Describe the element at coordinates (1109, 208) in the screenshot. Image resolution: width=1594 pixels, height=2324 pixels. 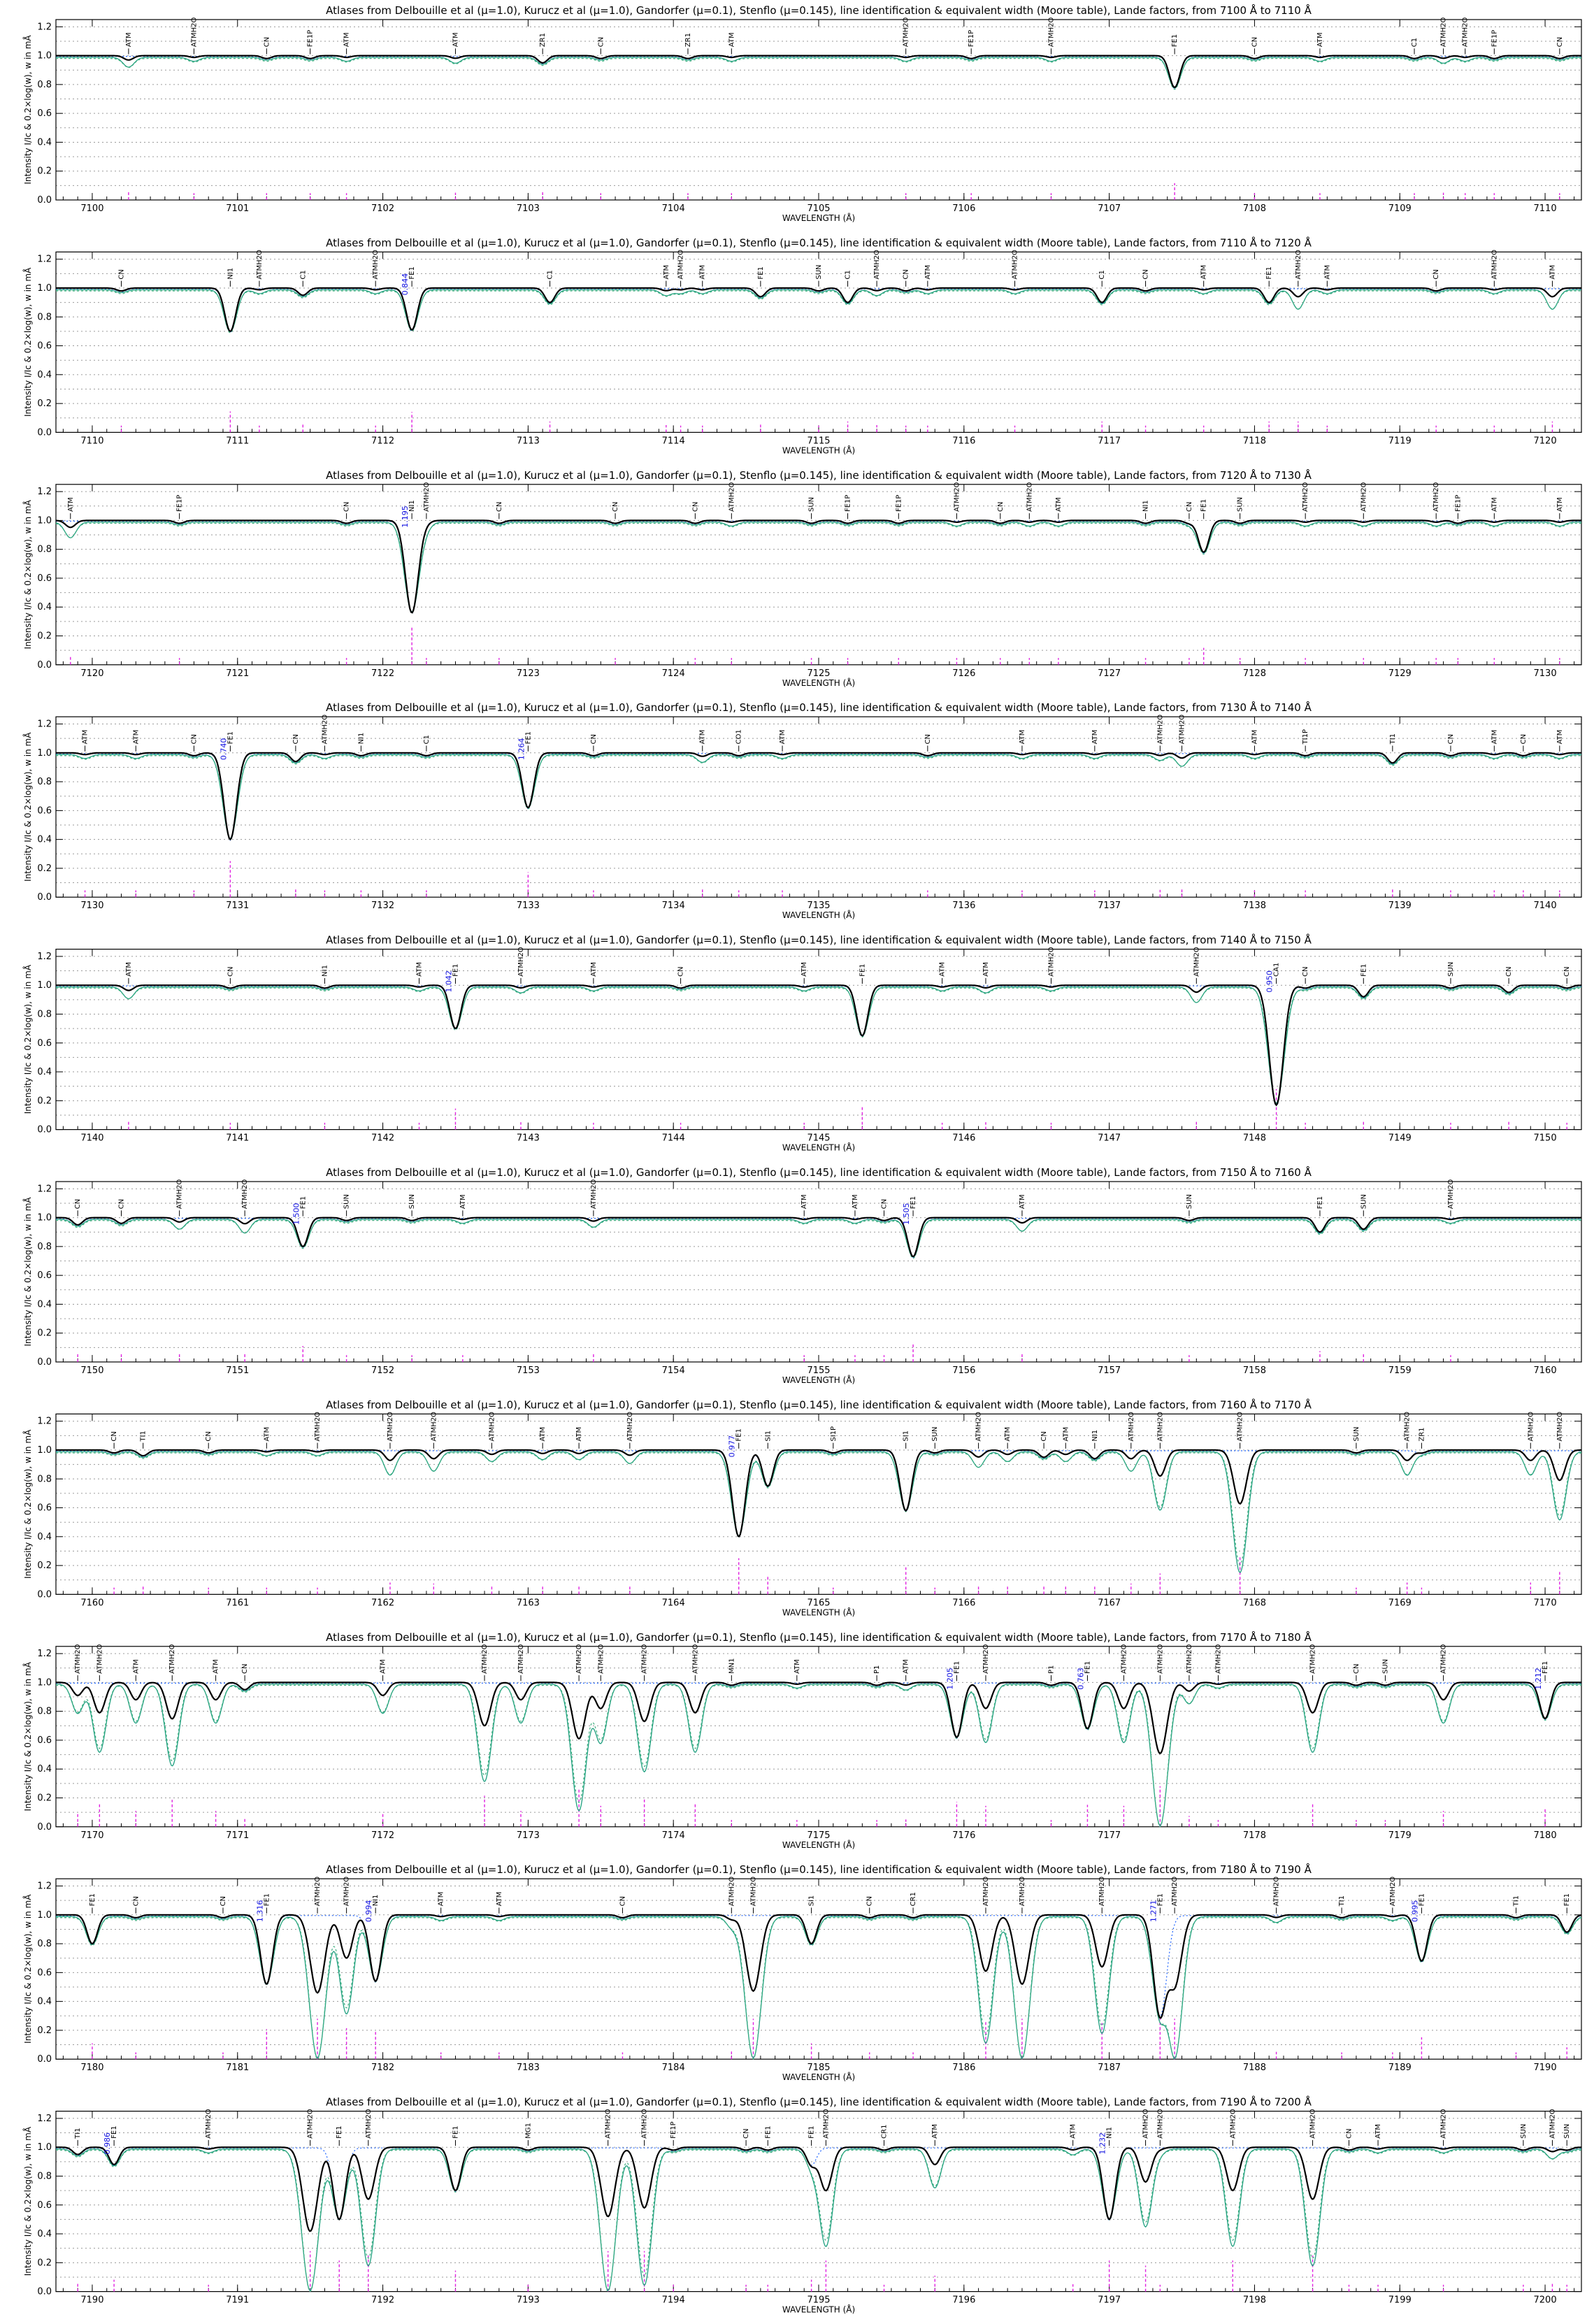
I see `x-tick-label: 7107` at that location.